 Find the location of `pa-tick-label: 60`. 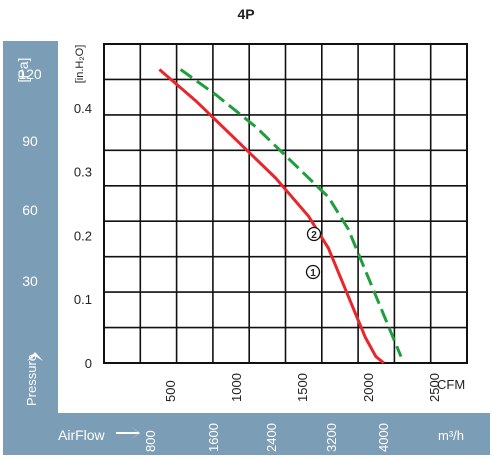

pa-tick-label: 60 is located at coordinates (30, 210).